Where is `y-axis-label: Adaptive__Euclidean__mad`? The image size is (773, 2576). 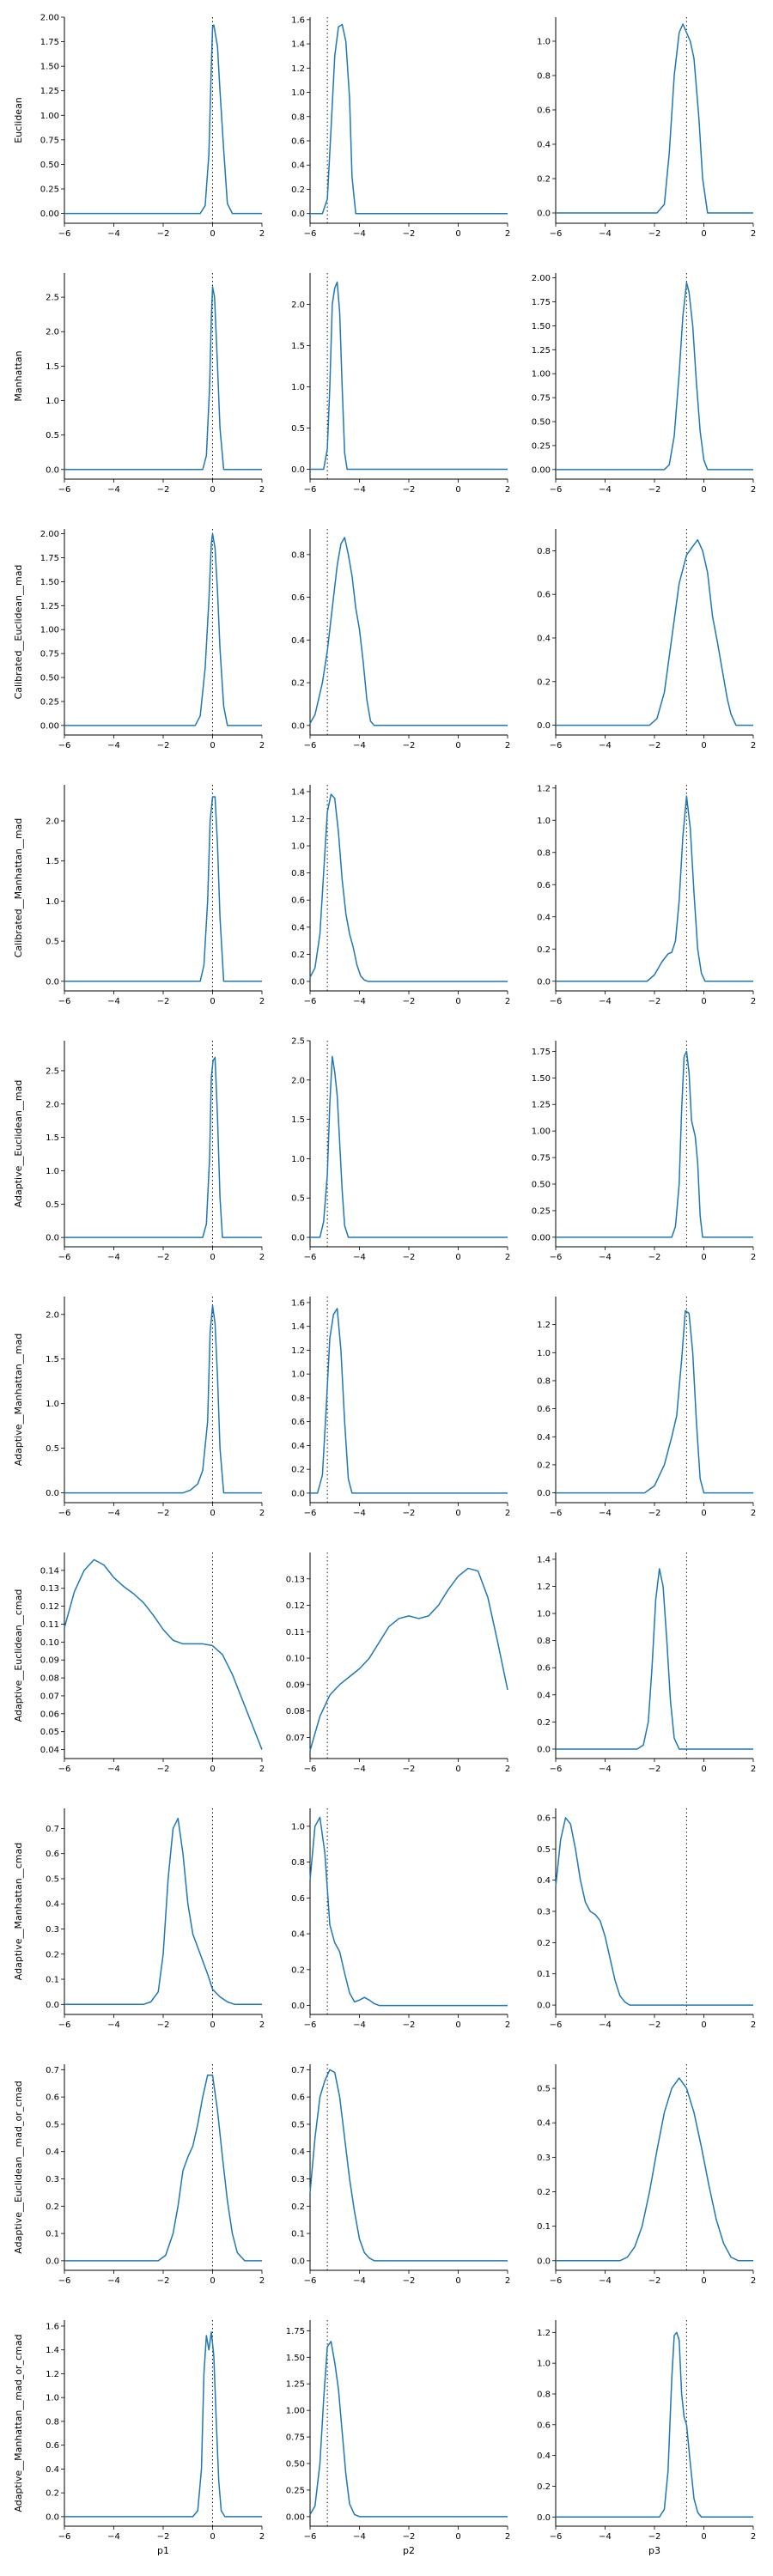
y-axis-label: Adaptive__Euclidean__mad is located at coordinates (18, 1144).